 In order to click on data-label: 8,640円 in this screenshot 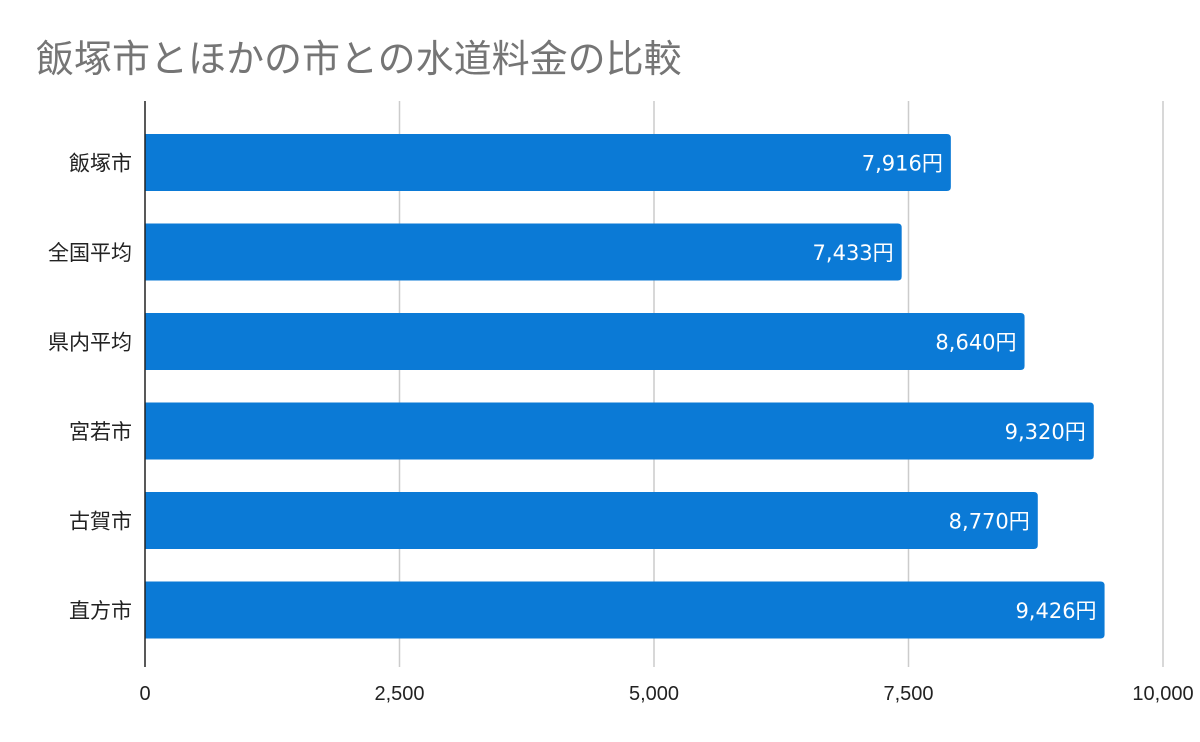, I will do `click(975, 343)`.